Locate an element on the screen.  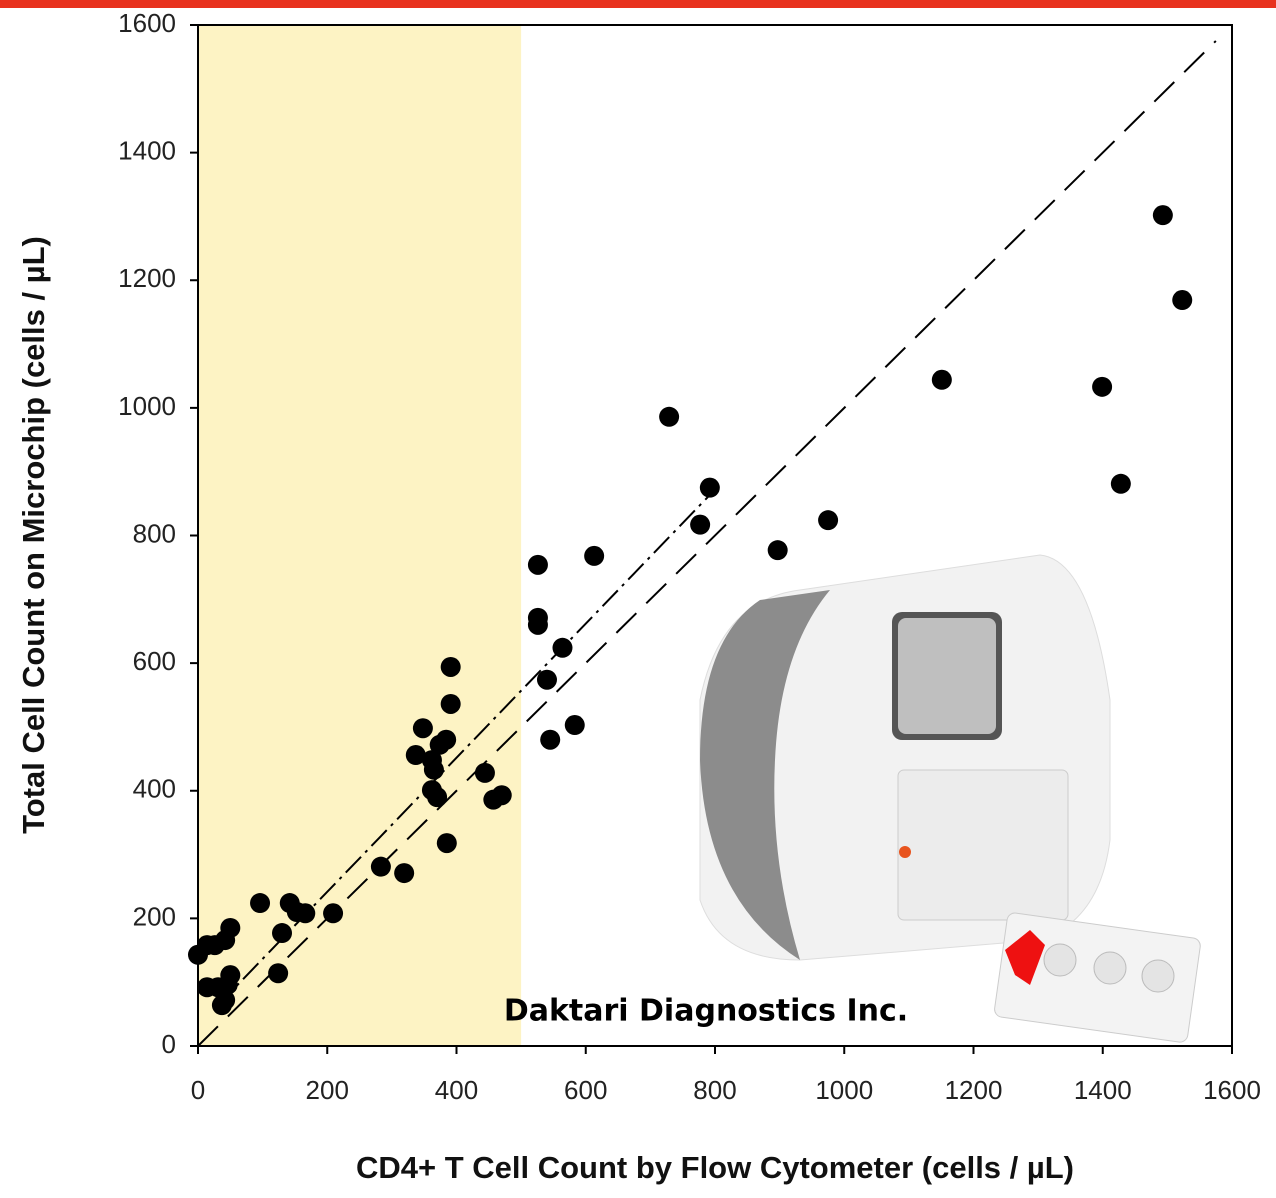
x-tick-label: 200 is located at coordinates (327, 1090).